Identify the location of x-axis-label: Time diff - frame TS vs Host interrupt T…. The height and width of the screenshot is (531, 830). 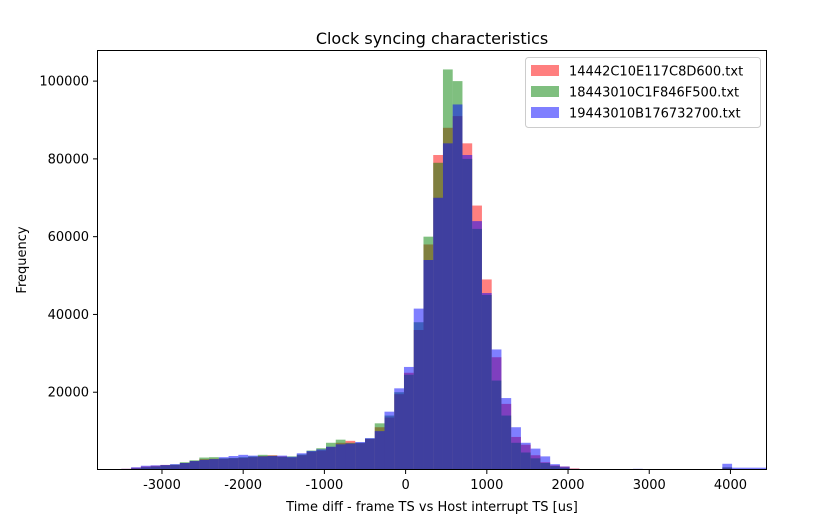
(431, 507).